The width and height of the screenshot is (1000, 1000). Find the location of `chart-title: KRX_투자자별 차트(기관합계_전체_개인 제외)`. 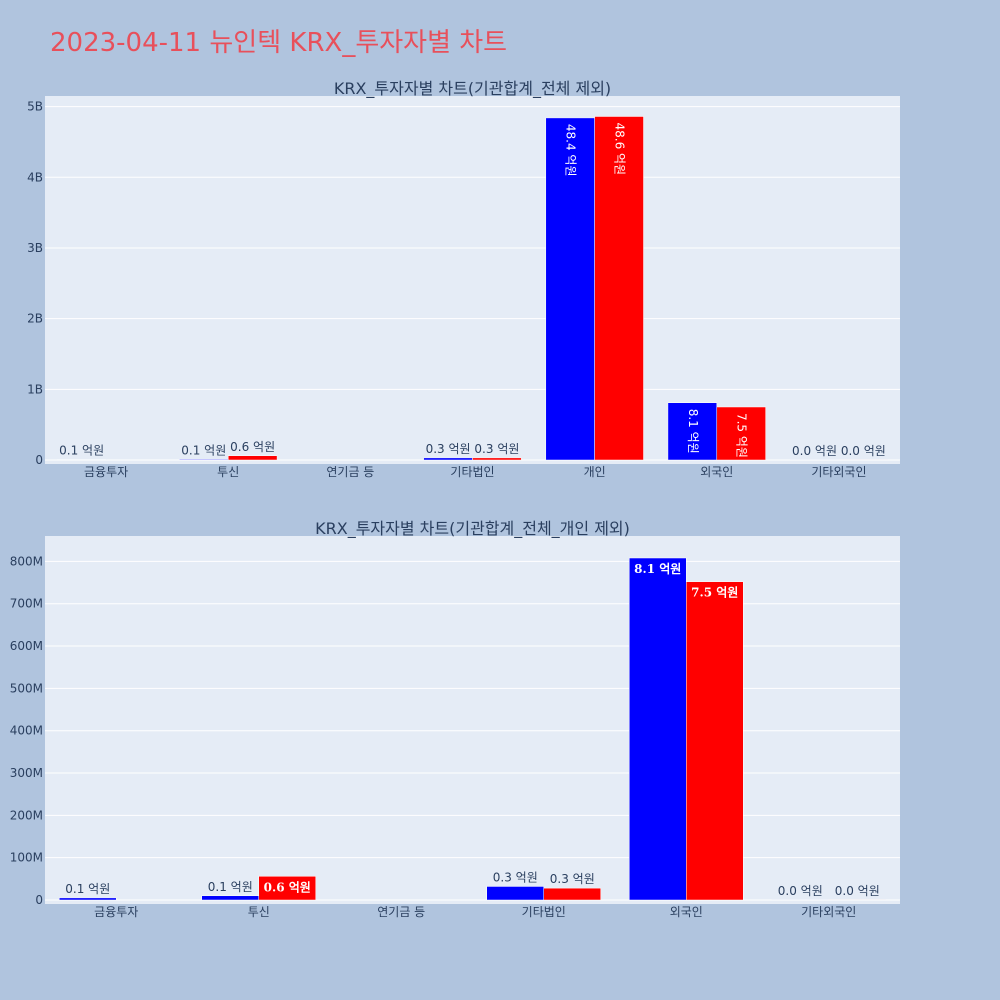

chart-title: KRX_투자자별 차트(기관합계_전체_개인 제외) is located at coordinates (472, 529).